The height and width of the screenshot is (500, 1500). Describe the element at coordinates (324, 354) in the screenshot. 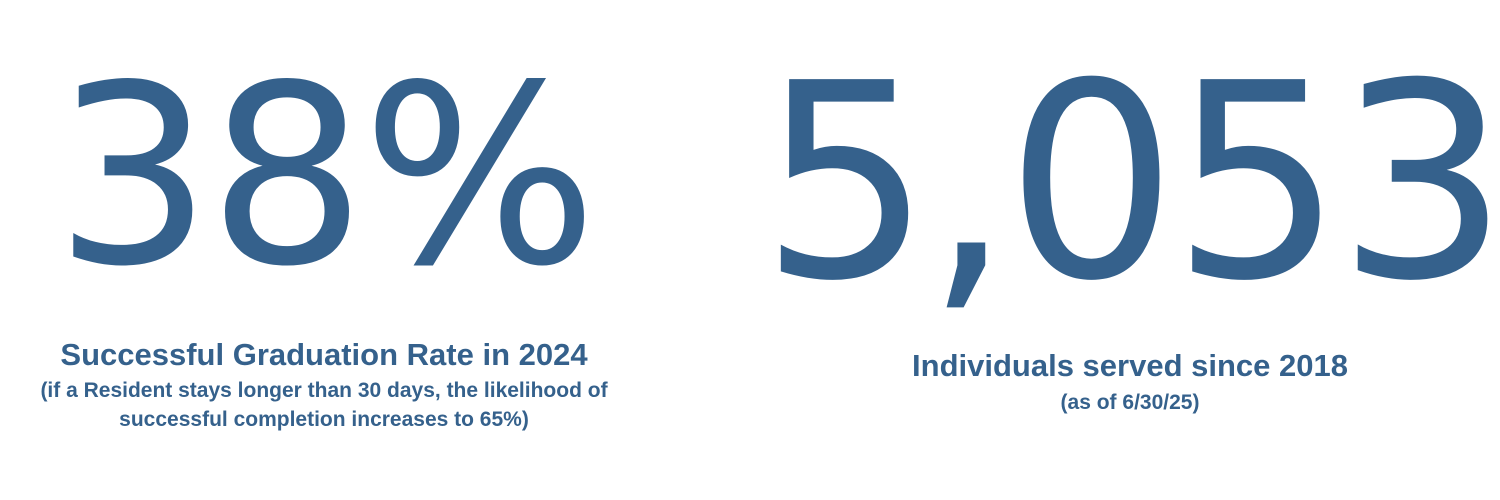

I see `graduation-rate-caption: Successful Graduation Rate in 2024` at that location.